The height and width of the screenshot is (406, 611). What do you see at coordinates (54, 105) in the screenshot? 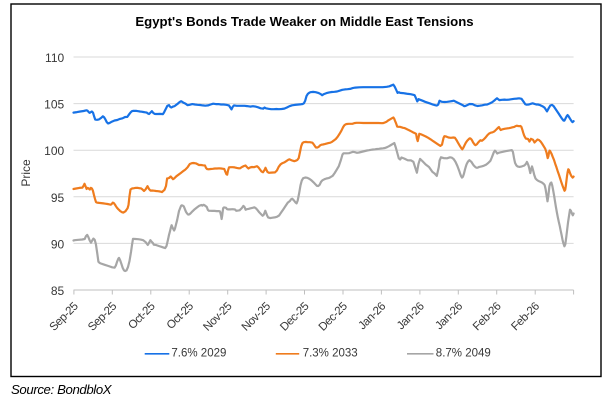
I see `svg-text: 105` at bounding box center [54, 105].